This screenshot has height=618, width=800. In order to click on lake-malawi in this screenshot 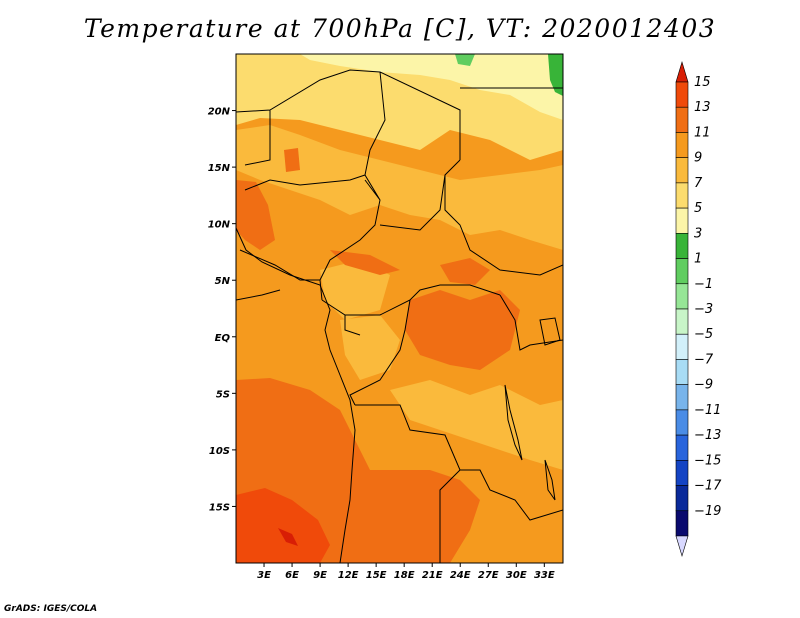, I will do `click(550, 480)`.